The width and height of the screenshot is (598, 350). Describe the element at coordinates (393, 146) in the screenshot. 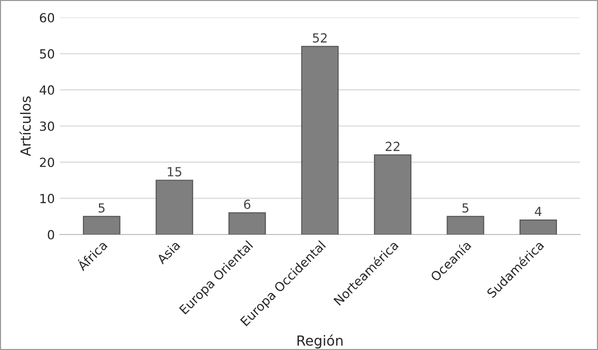

I see `data-label: 22` at that location.